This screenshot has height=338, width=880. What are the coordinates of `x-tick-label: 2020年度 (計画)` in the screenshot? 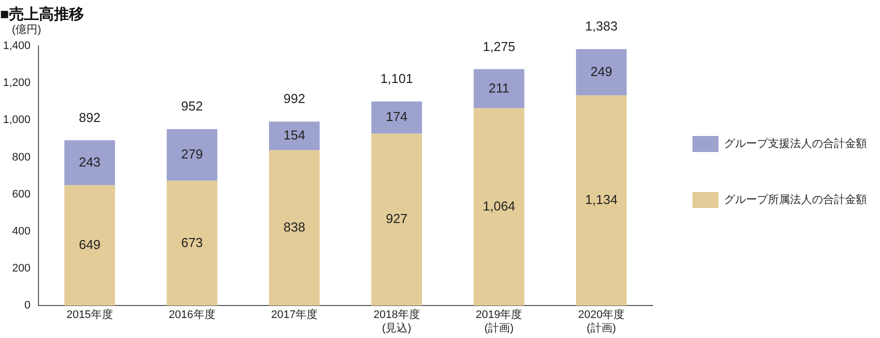 It's located at (601, 321).